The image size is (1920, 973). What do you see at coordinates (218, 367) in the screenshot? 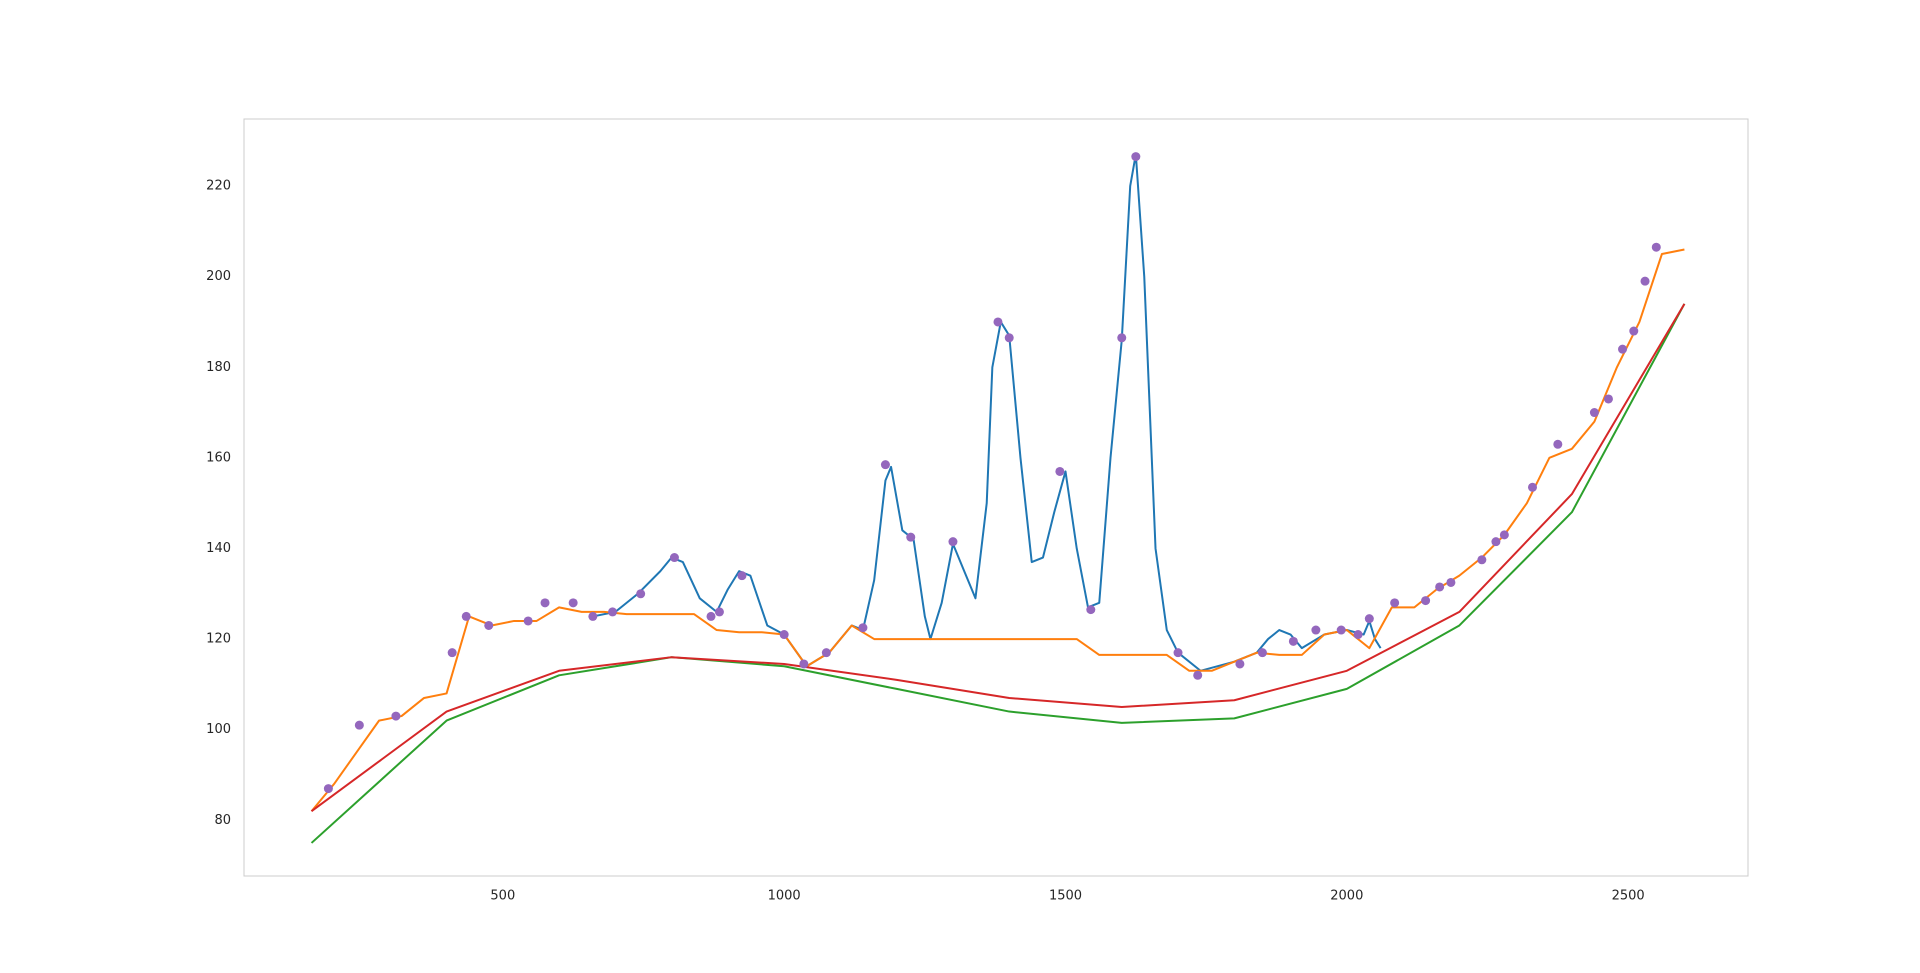
I see `y-tick-label: 180` at bounding box center [218, 367].